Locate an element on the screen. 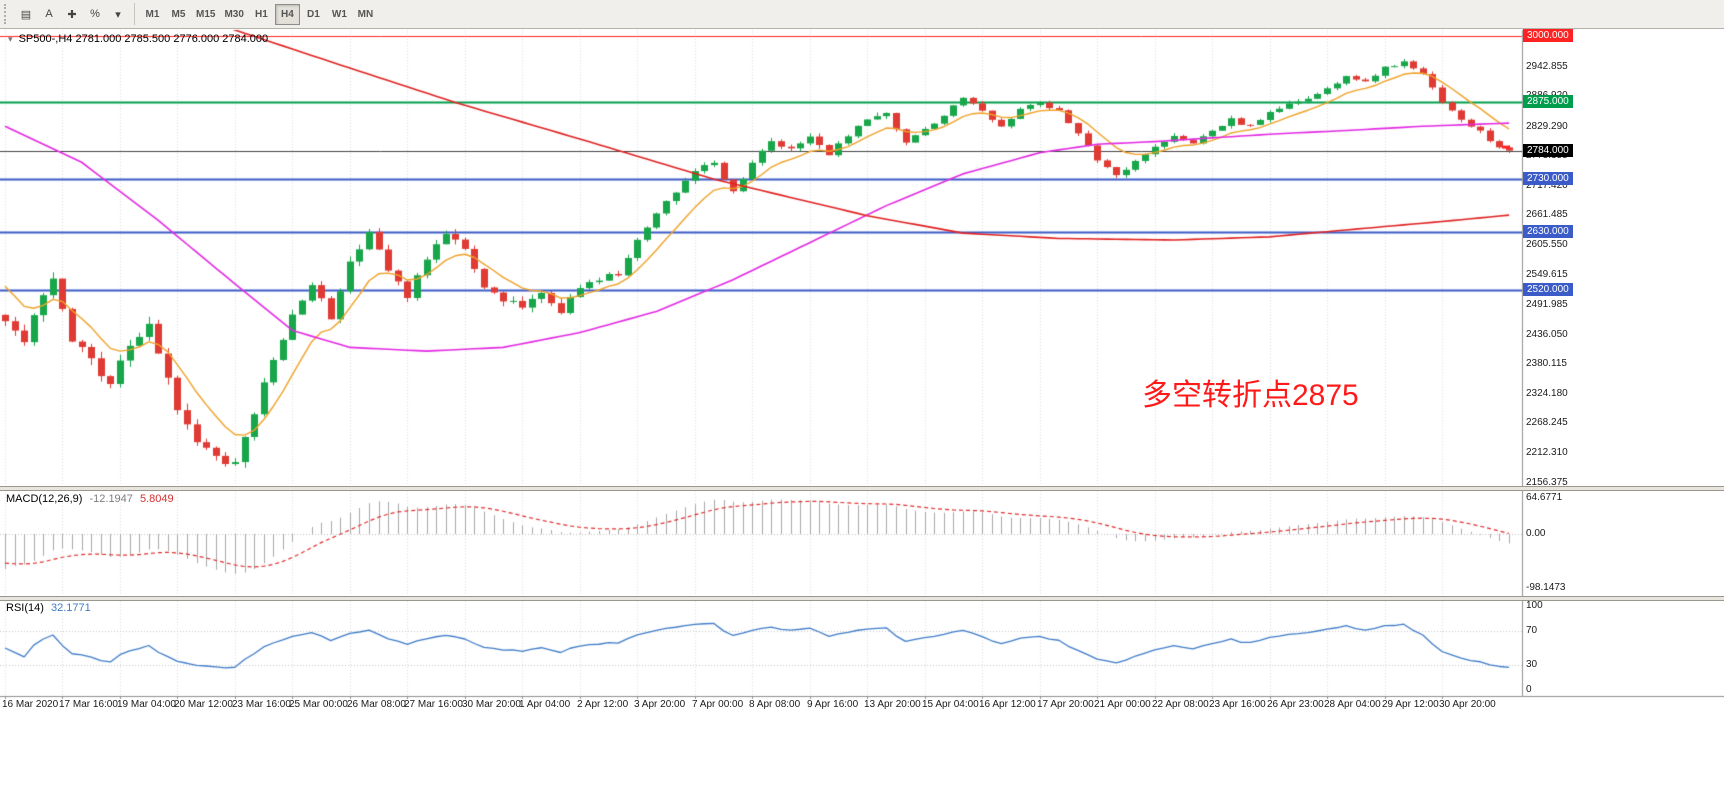 The image size is (1724, 791). current-price-badge: 2784.000 is located at coordinates (1548, 150).